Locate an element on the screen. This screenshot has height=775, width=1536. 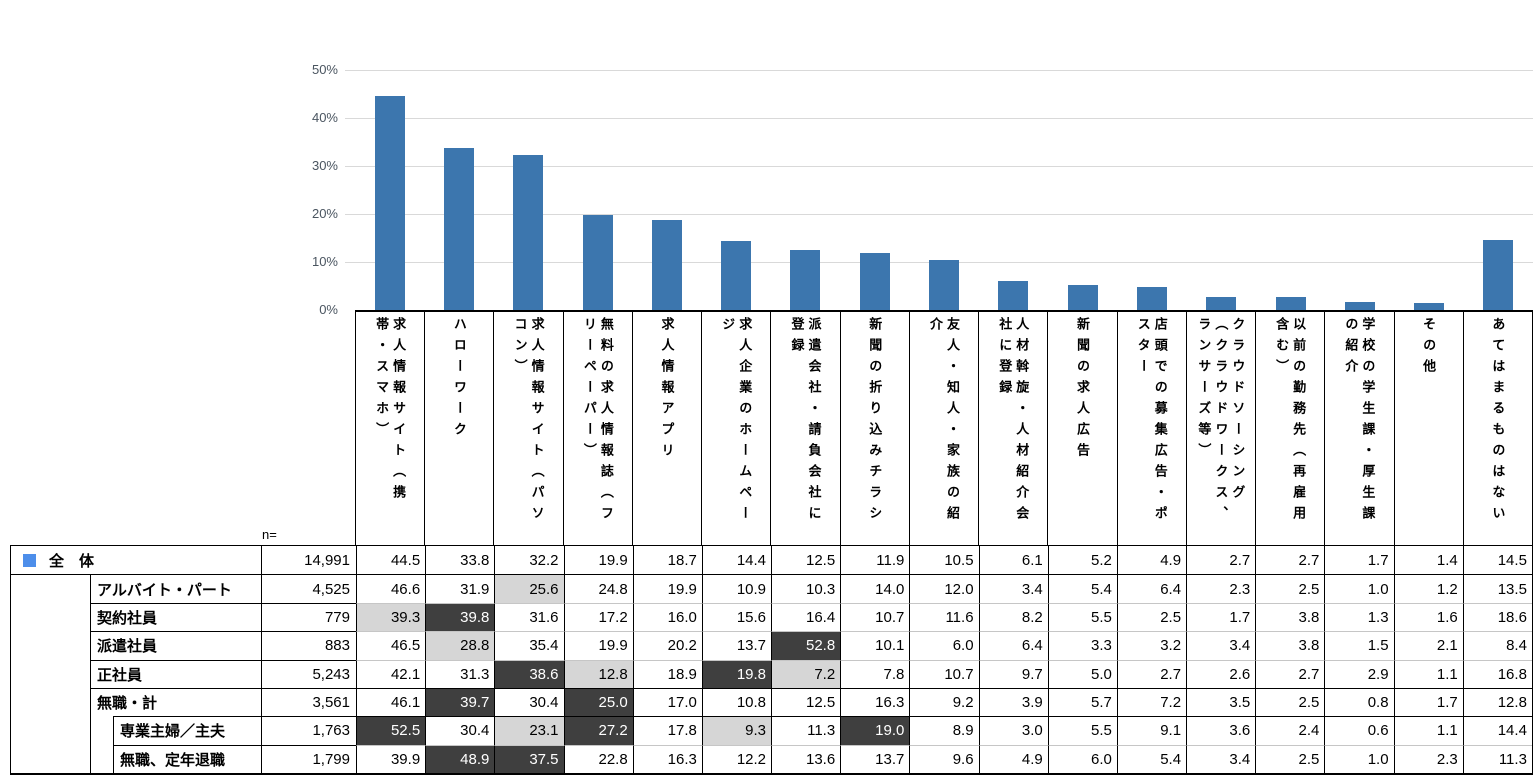
value-cell: 44.5 is located at coordinates (390, 560).